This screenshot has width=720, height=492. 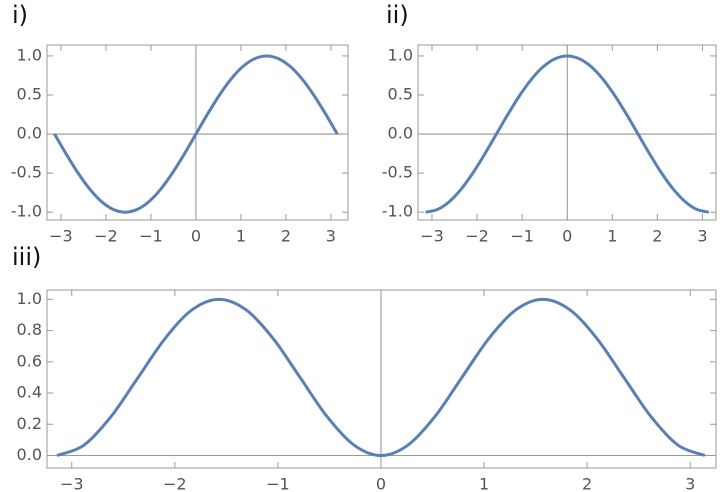 I want to click on panel-label: ii), so click(x=397, y=15).